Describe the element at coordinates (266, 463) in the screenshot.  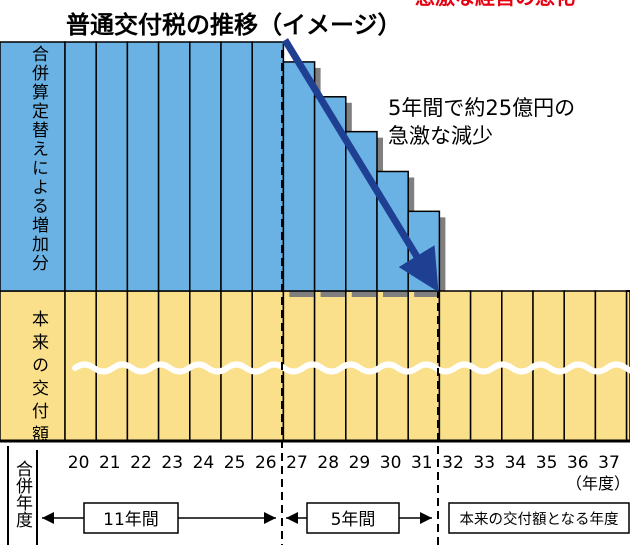
I see `tick-label-26: 26` at that location.